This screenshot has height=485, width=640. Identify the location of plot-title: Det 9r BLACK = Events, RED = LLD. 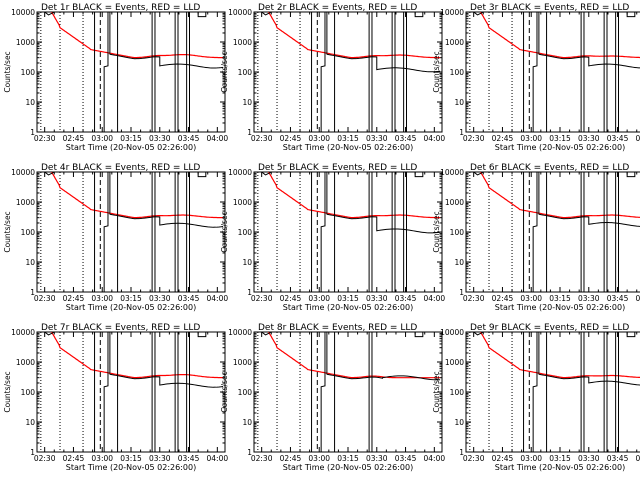
(549, 328).